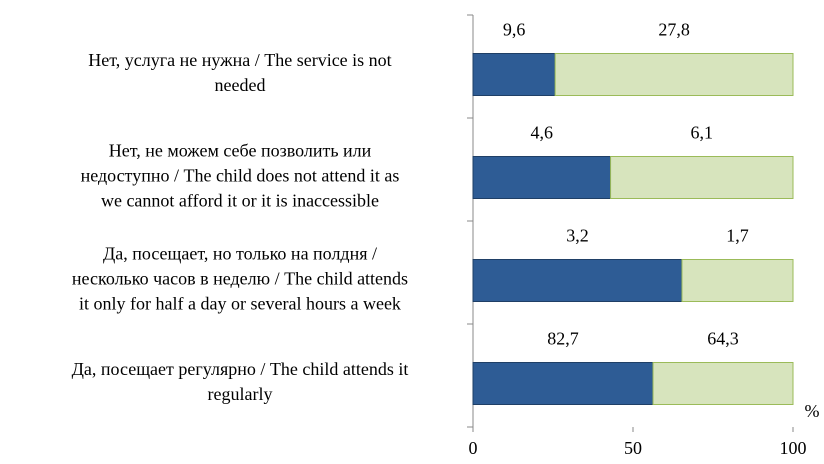 The image size is (824, 464). What do you see at coordinates (737, 236) in the screenshot?
I see `value-label: 1,7` at bounding box center [737, 236].